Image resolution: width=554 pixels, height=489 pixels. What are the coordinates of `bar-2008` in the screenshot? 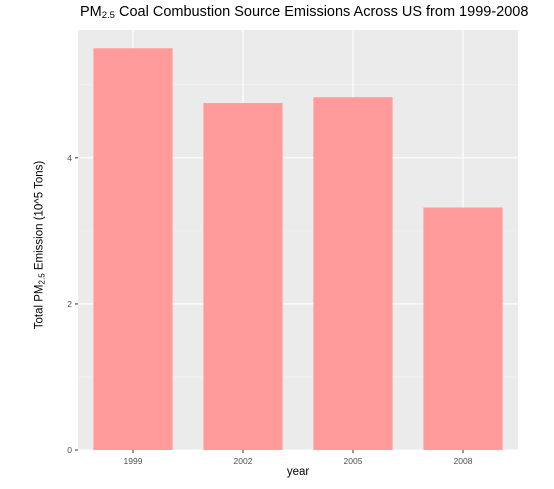 It's located at (463, 328).